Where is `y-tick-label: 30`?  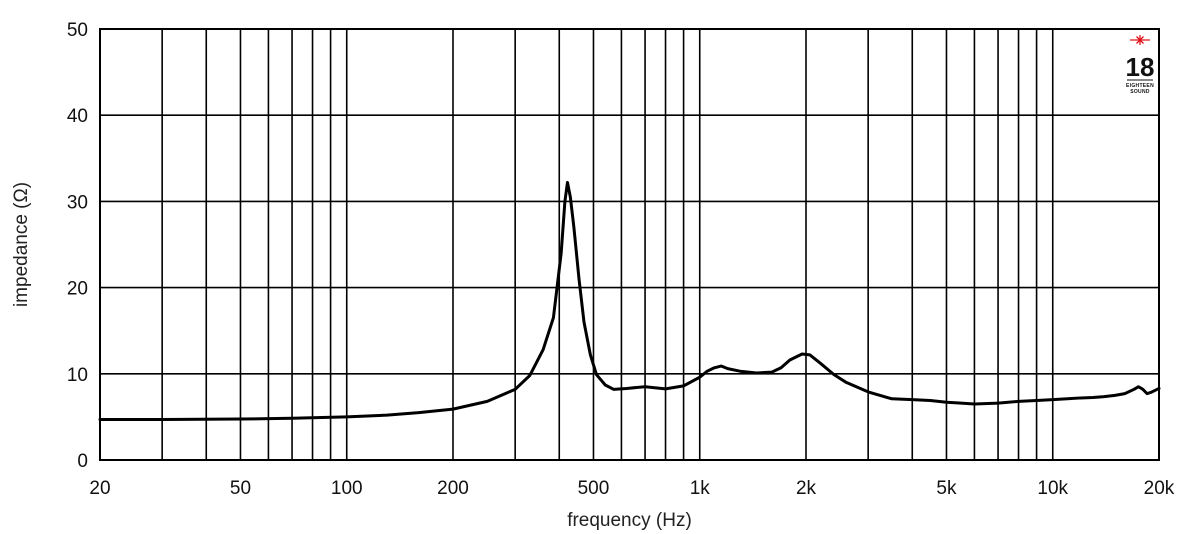
y-tick-label: 30 is located at coordinates (77, 202).